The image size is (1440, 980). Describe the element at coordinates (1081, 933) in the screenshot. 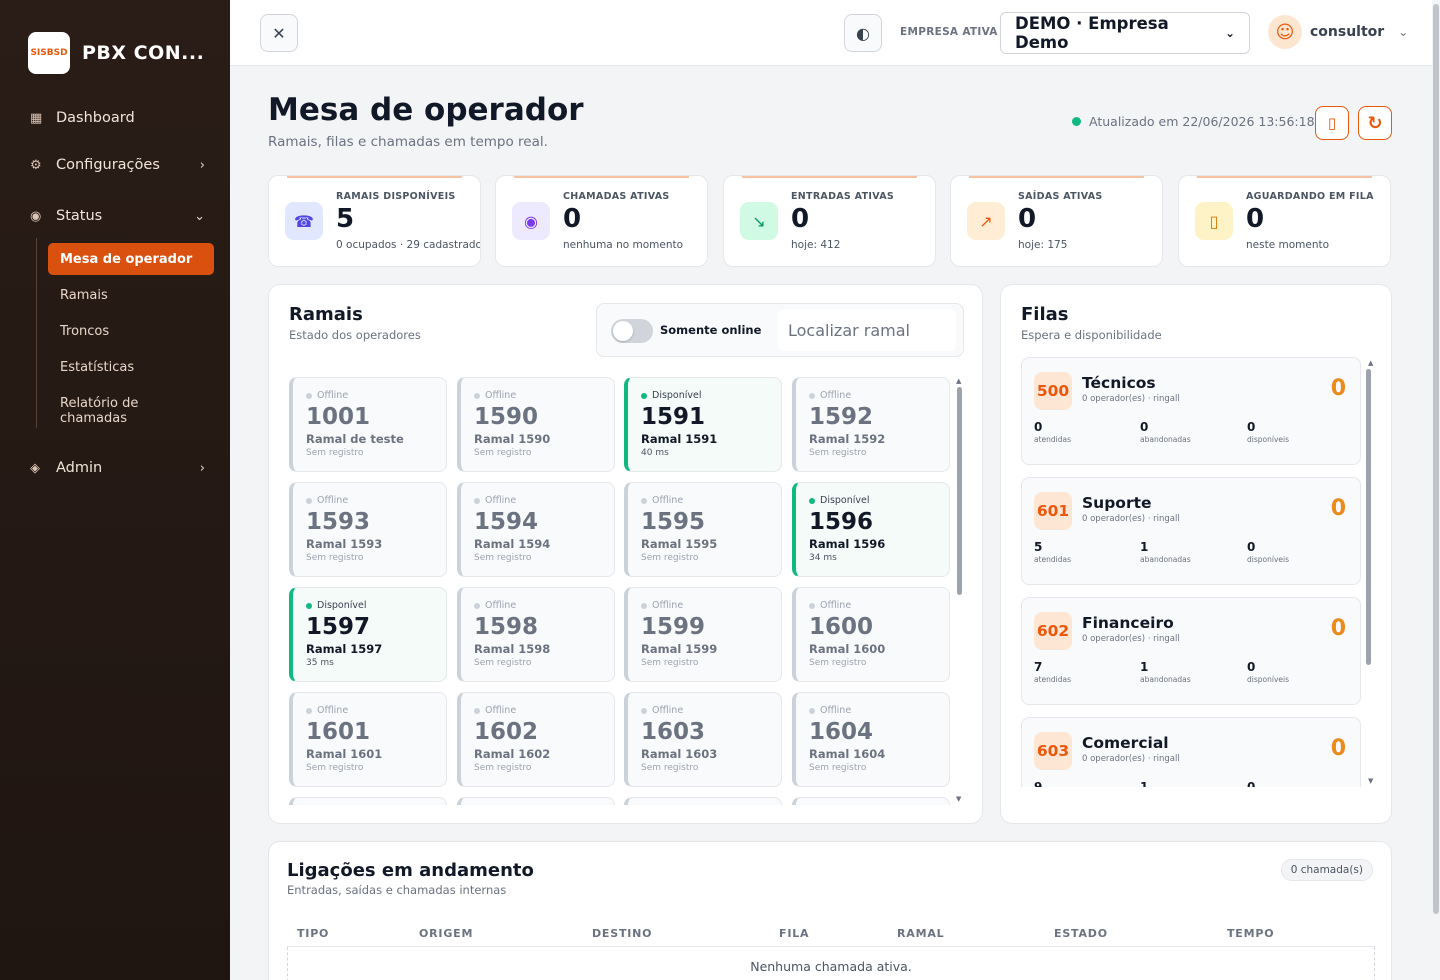

I see `column-header: ESTADO` at that location.